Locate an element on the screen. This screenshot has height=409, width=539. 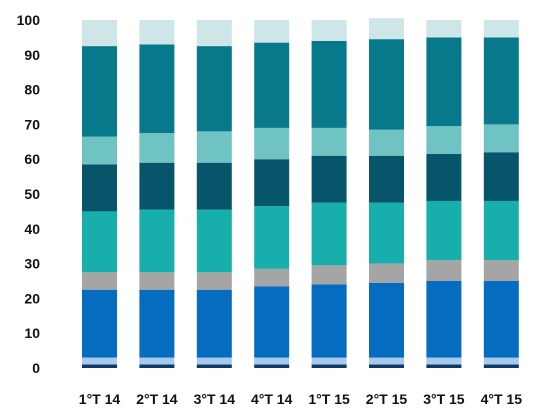
y-tick-label: 50 is located at coordinates (32, 194).